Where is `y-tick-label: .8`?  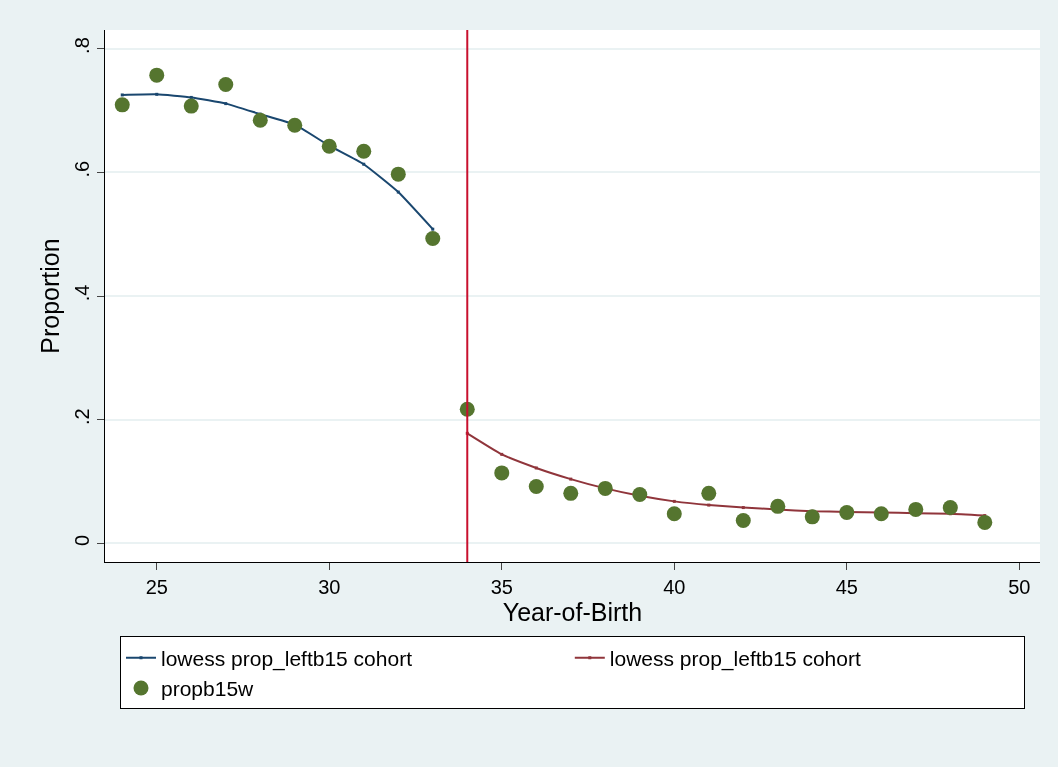
y-tick-label: .8 is located at coordinates (82, 45).